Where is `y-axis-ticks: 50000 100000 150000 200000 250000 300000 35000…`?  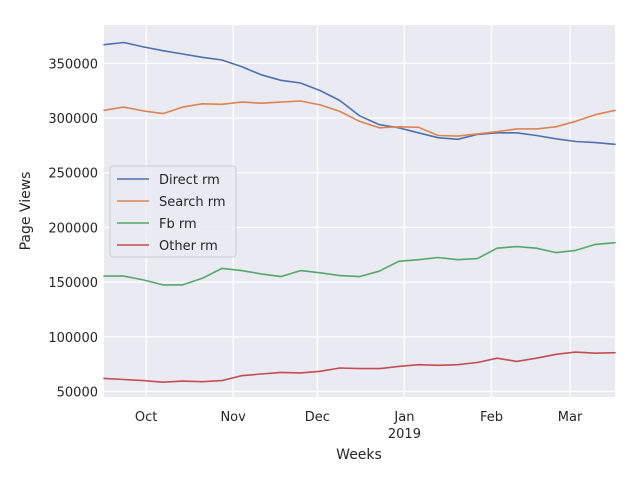
y-axis-ticks: 50000 100000 150000 200000 250000 300000 35000… is located at coordinates (73, 228).